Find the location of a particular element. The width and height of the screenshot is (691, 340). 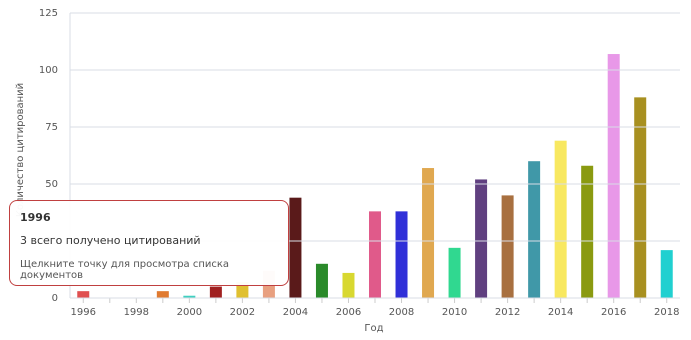

x-tick-label: 1998 is located at coordinates (136, 312).